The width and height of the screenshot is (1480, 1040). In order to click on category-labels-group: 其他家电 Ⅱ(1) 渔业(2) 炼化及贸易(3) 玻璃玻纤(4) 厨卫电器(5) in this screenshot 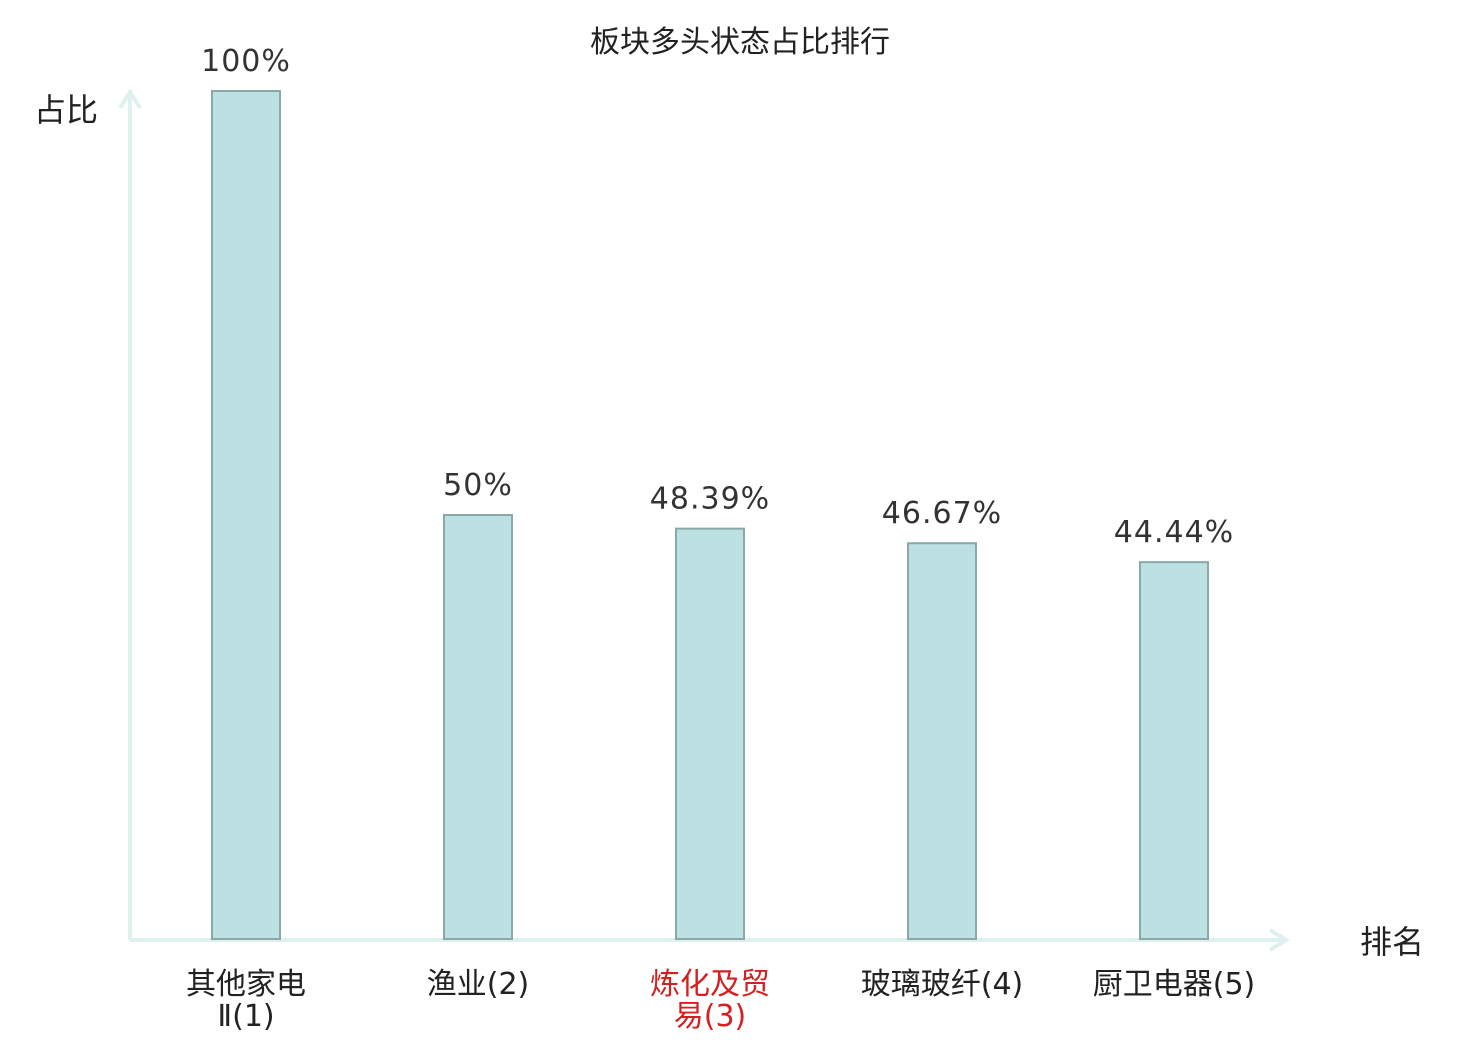, I will do `click(720, 1000)`.